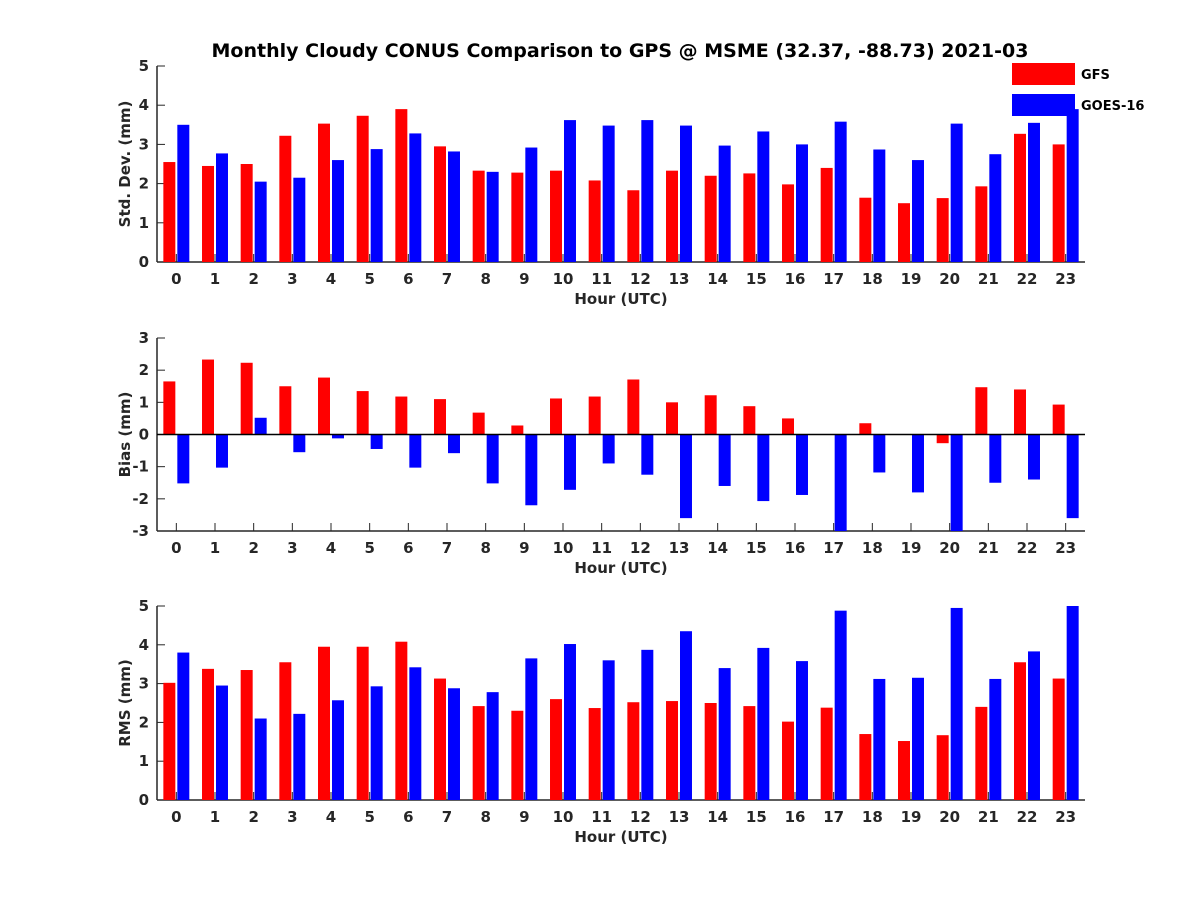  What do you see at coordinates (1065, 279) in the screenshot?
I see `x-tick-label: 23` at bounding box center [1065, 279].